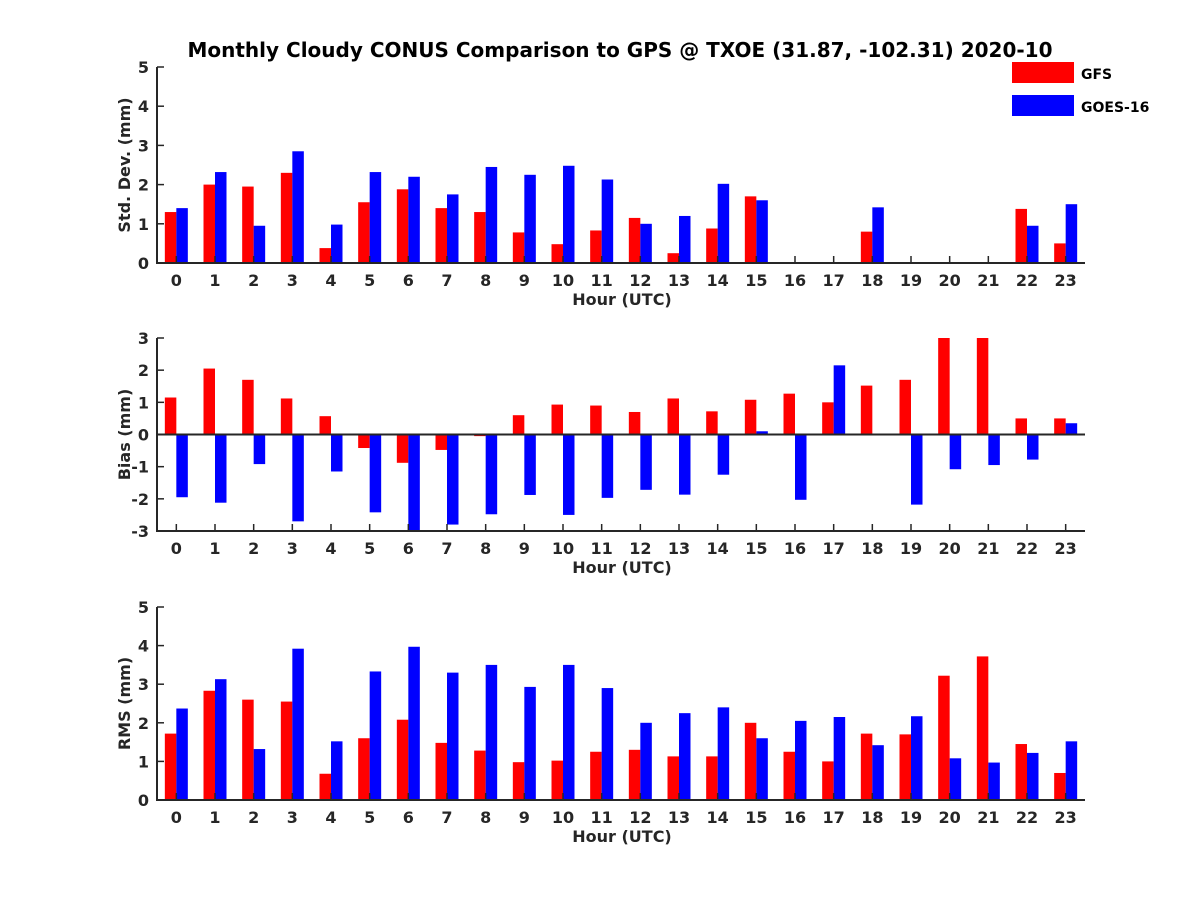 The height and width of the screenshot is (900, 1200). I want to click on x-tick-label-bias: 15, so click(756, 548).